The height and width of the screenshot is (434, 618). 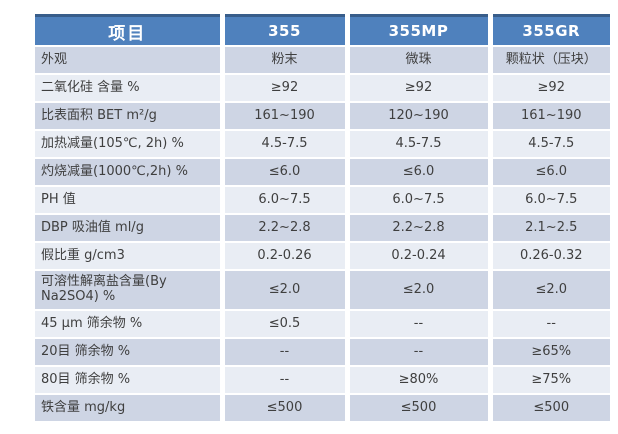 What do you see at coordinates (130, 116) in the screenshot?
I see `row-label: 比表面积 BET m²/g` at bounding box center [130, 116].